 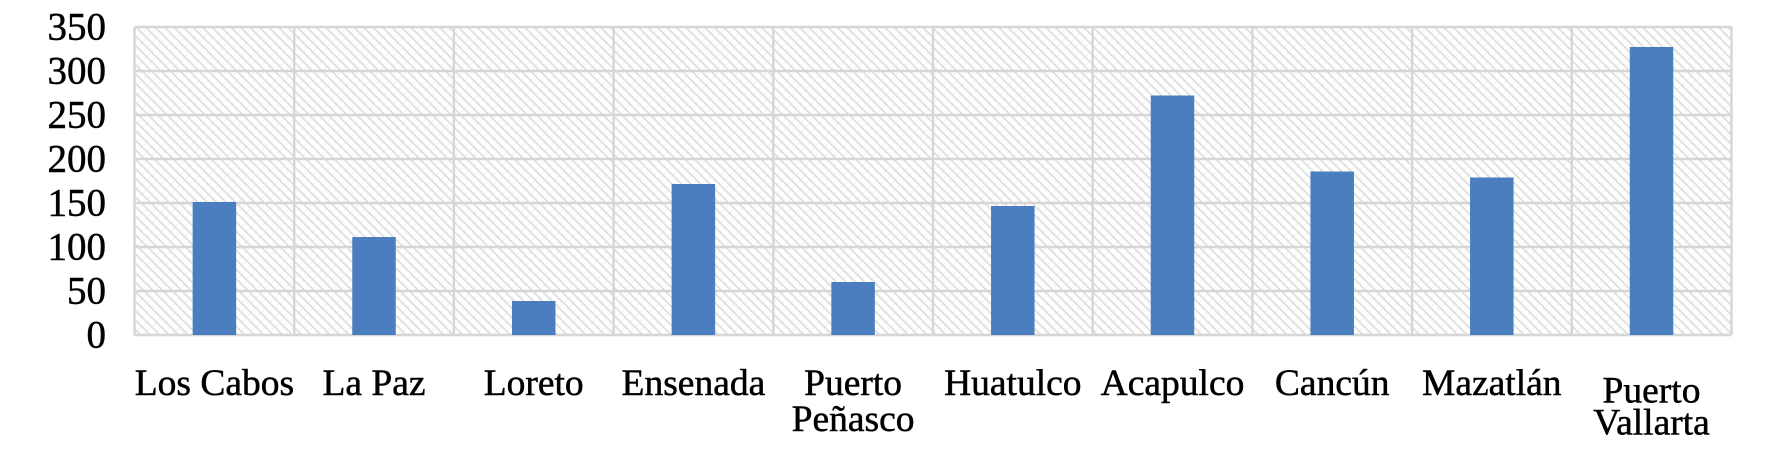 What do you see at coordinates (853, 419) in the screenshot?
I see `svg-text: Peñasco` at bounding box center [853, 419].